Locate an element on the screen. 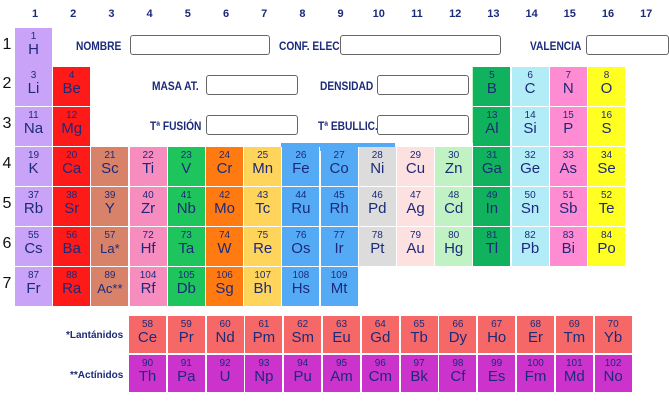 The image size is (669, 409). element-cell-db: 105 Db is located at coordinates (186, 287).